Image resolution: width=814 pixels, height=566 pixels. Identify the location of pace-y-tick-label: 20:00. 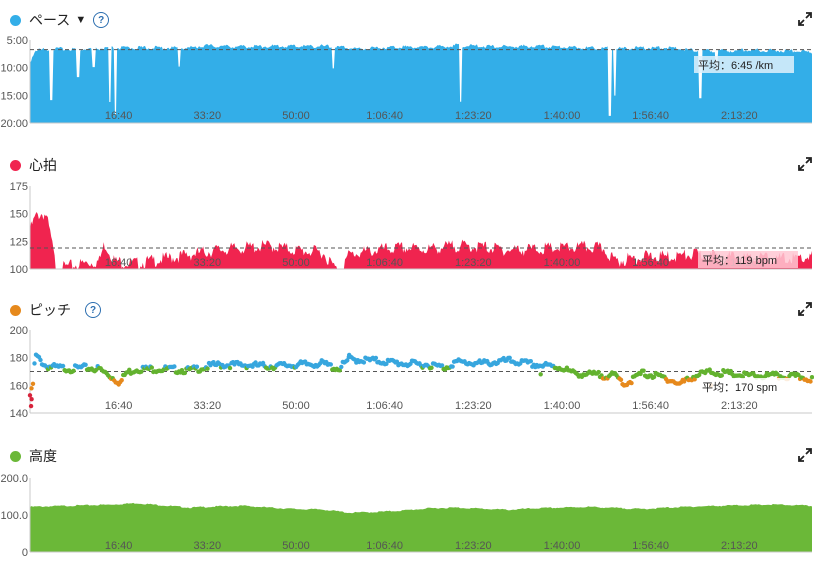
(14, 124).